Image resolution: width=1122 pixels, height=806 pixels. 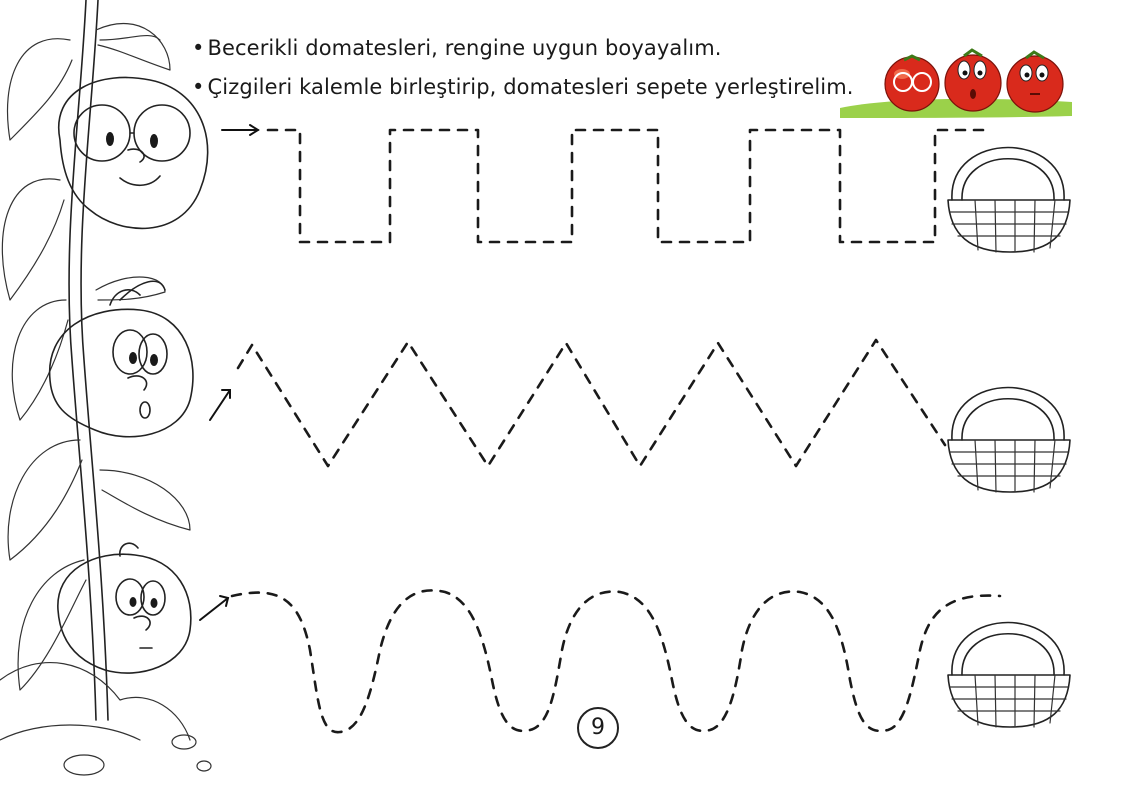 I want to click on vine-stem, so click(x=82, y=360).